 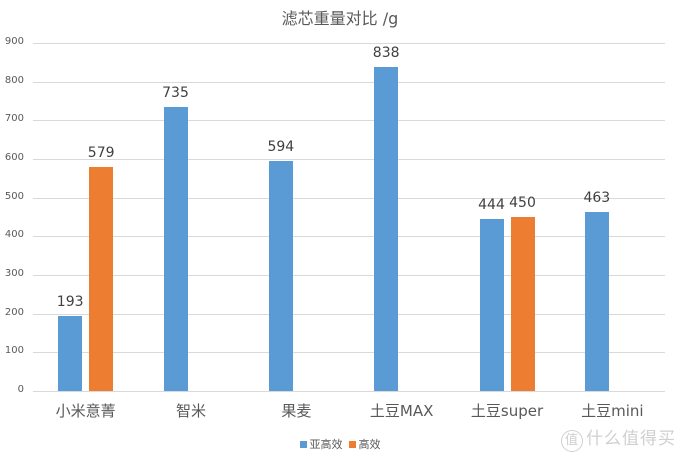 What do you see at coordinates (491, 205) in the screenshot?
I see `data-label: 444` at bounding box center [491, 205].